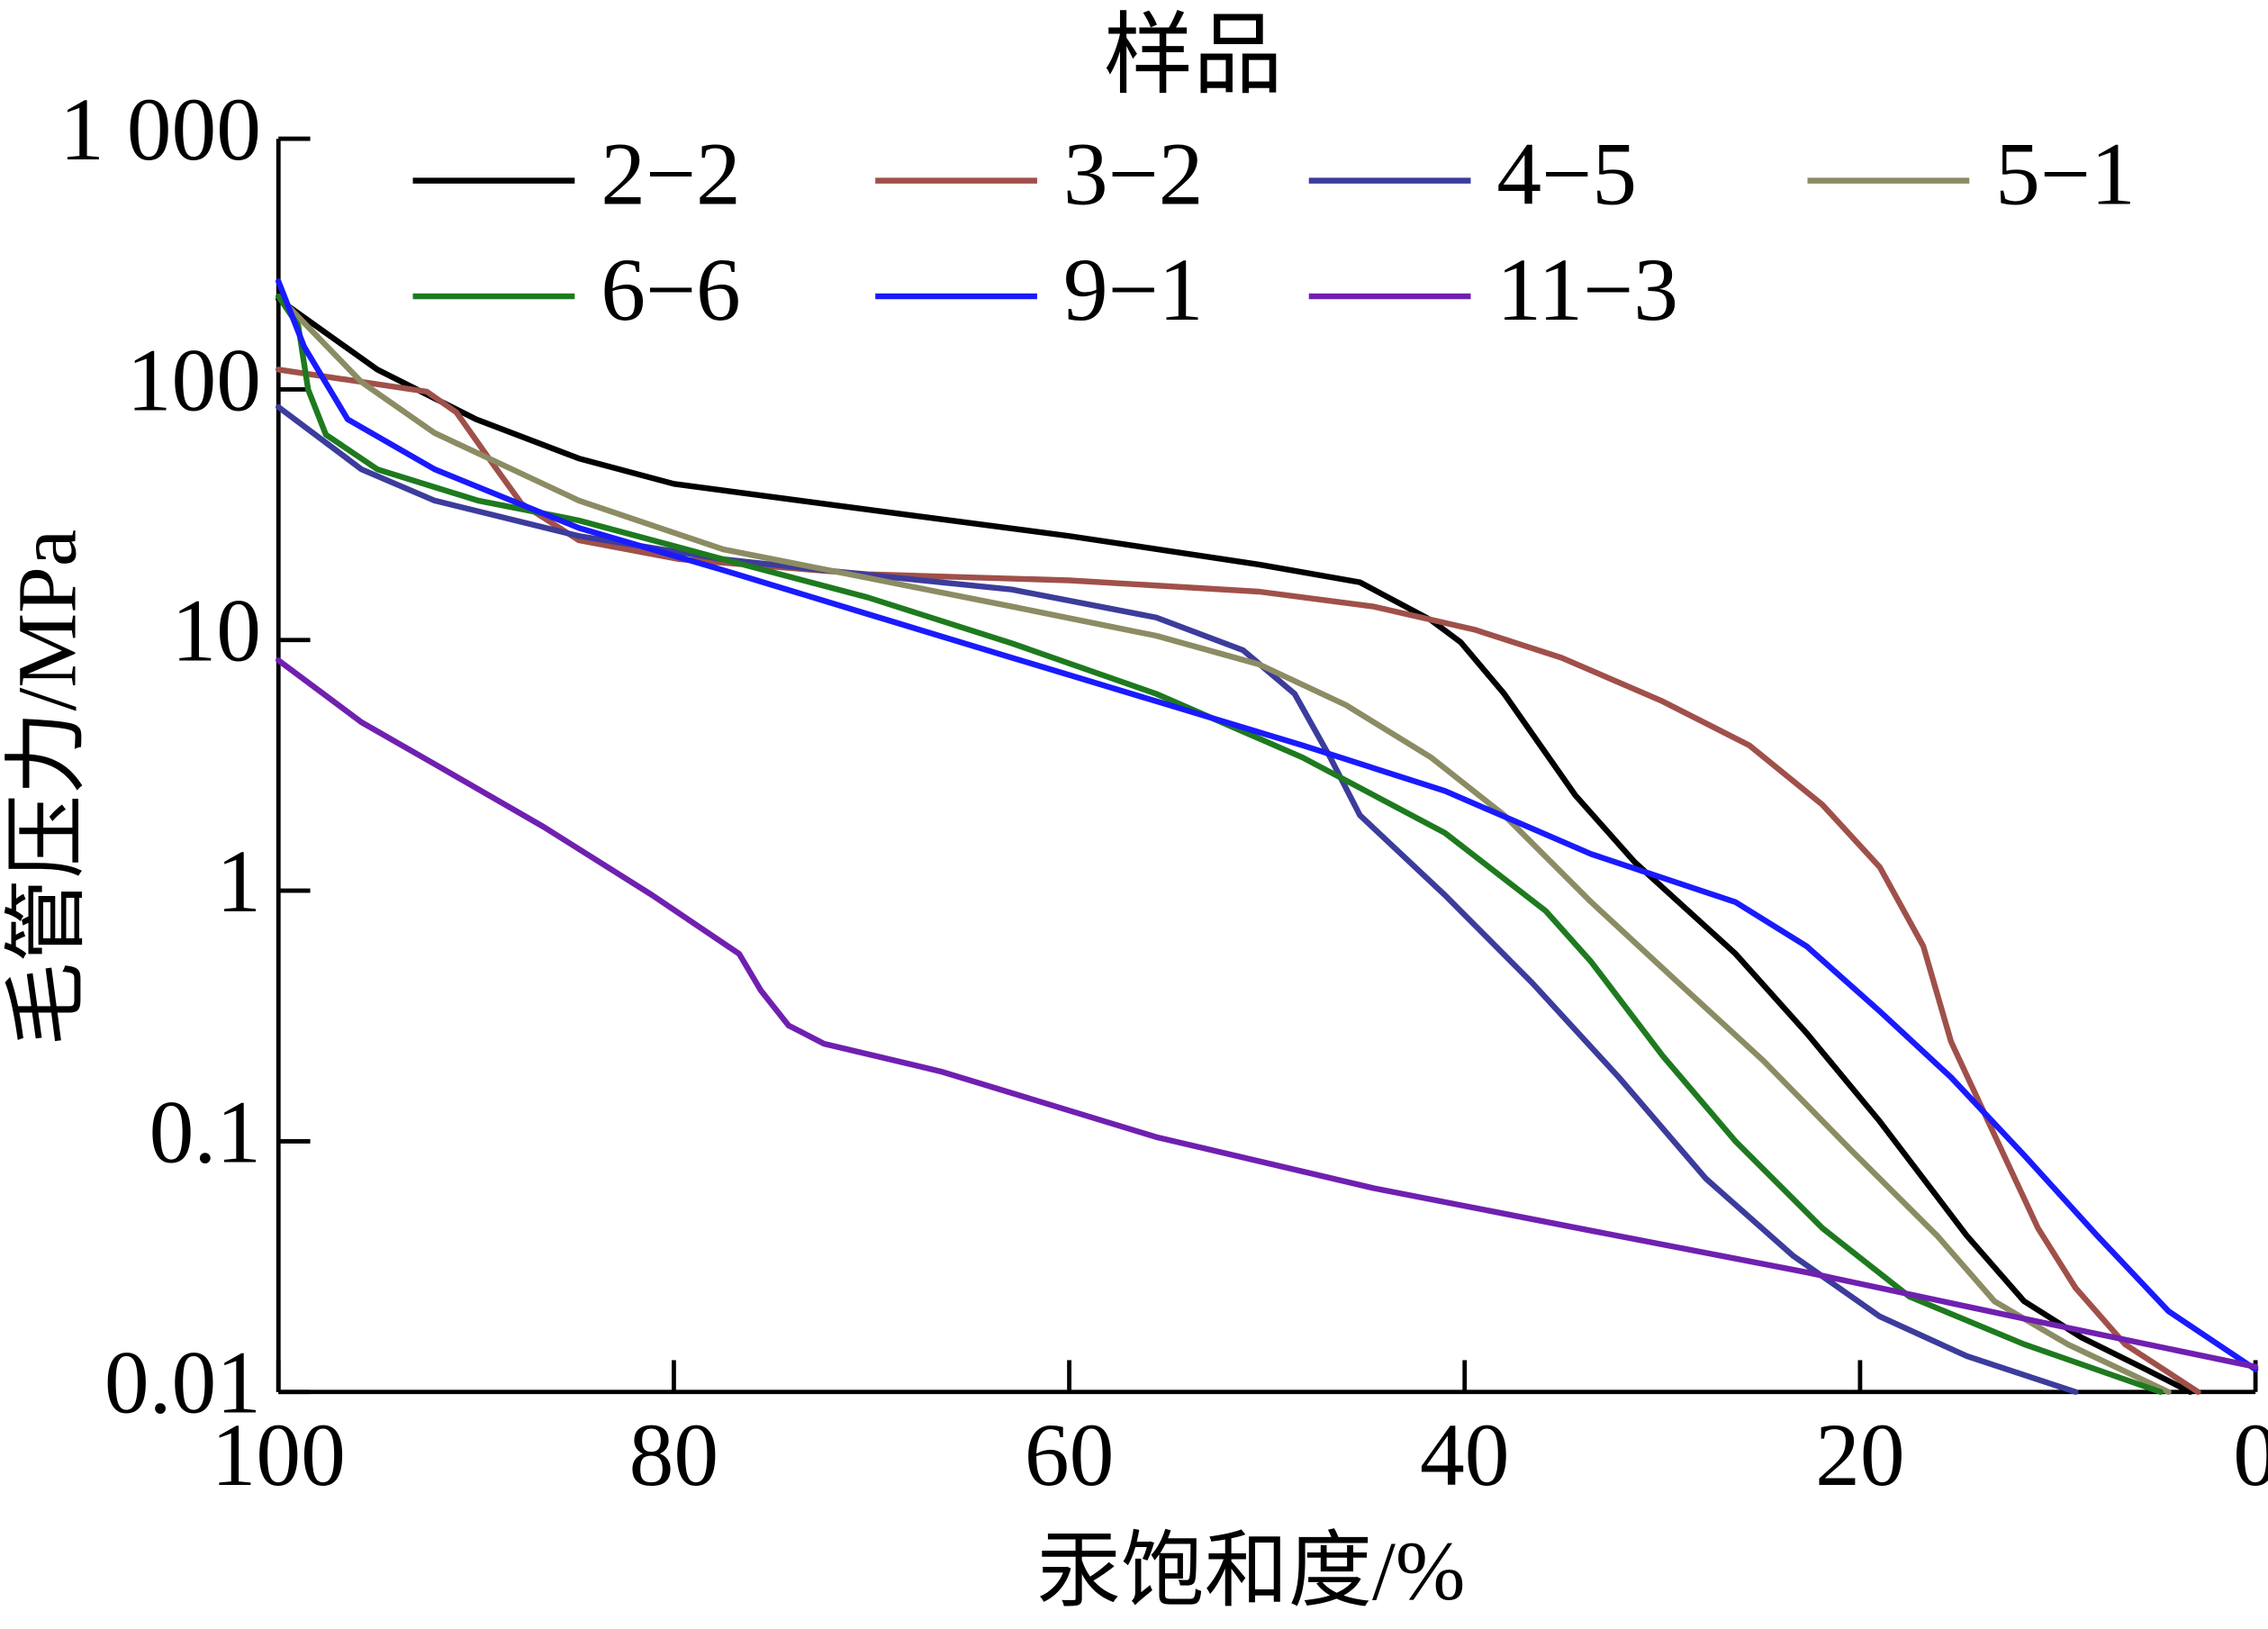  What do you see at coordinates (671, 289) in the screenshot?
I see `legend-label: 6−6` at bounding box center [671, 289].